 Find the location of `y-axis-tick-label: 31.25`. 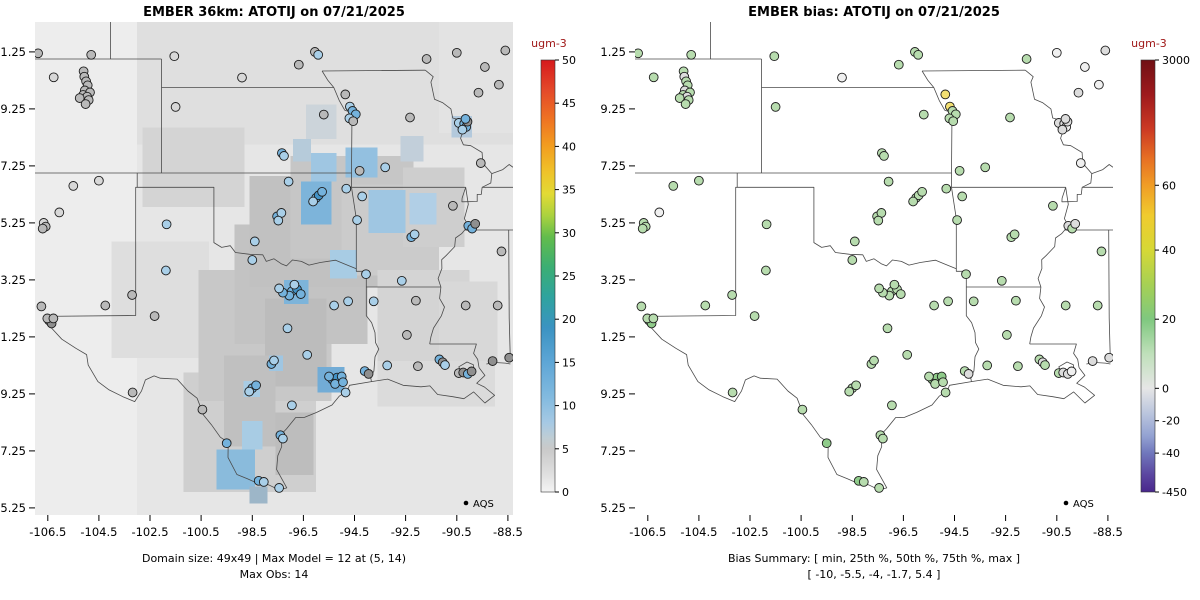

y-axis-tick-label: 31.25 is located at coordinates (13, 337).